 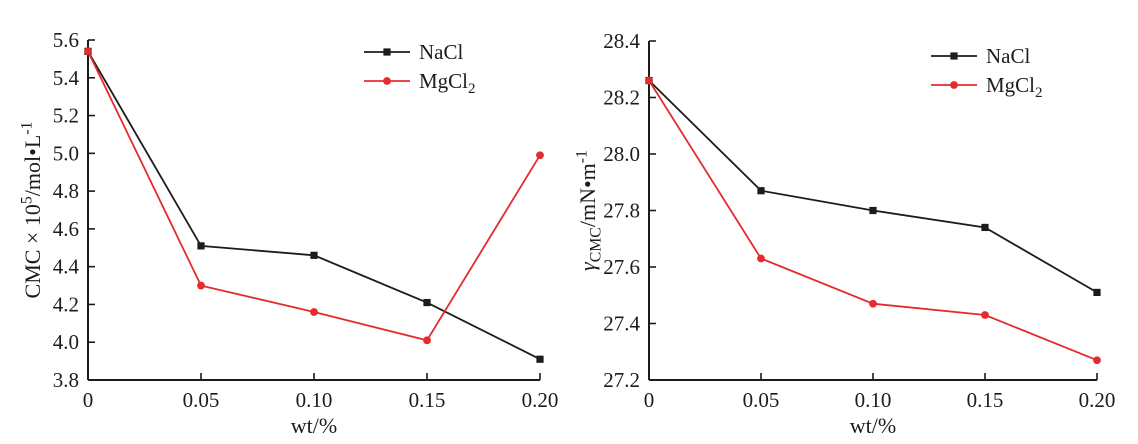 I want to click on y-axis-label: γCMC/mN•m-1, so click(x=589, y=210).